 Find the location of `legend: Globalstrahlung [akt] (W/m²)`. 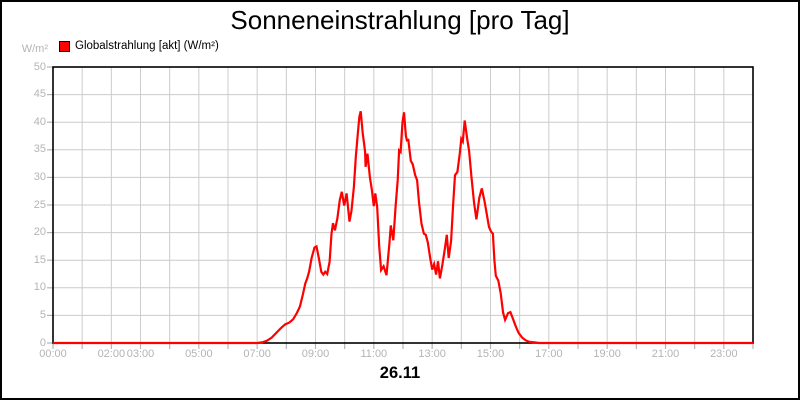

legend: Globalstrahlung [akt] (W/m²) is located at coordinates (139, 46).